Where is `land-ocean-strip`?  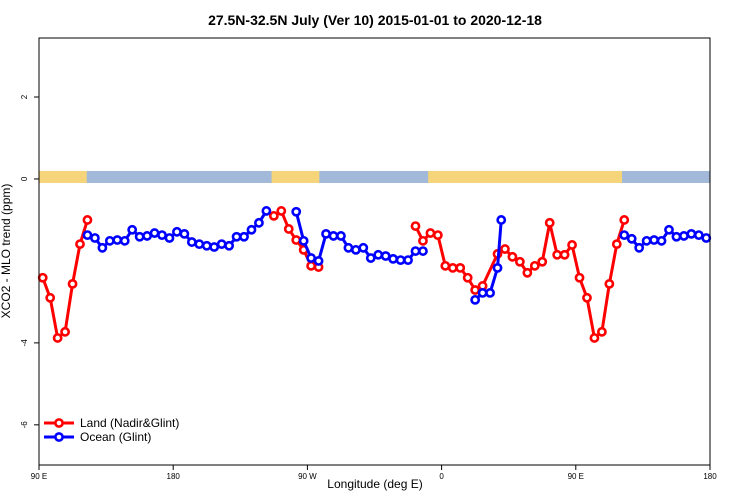
land-ocean-strip is located at coordinates (374, 176).